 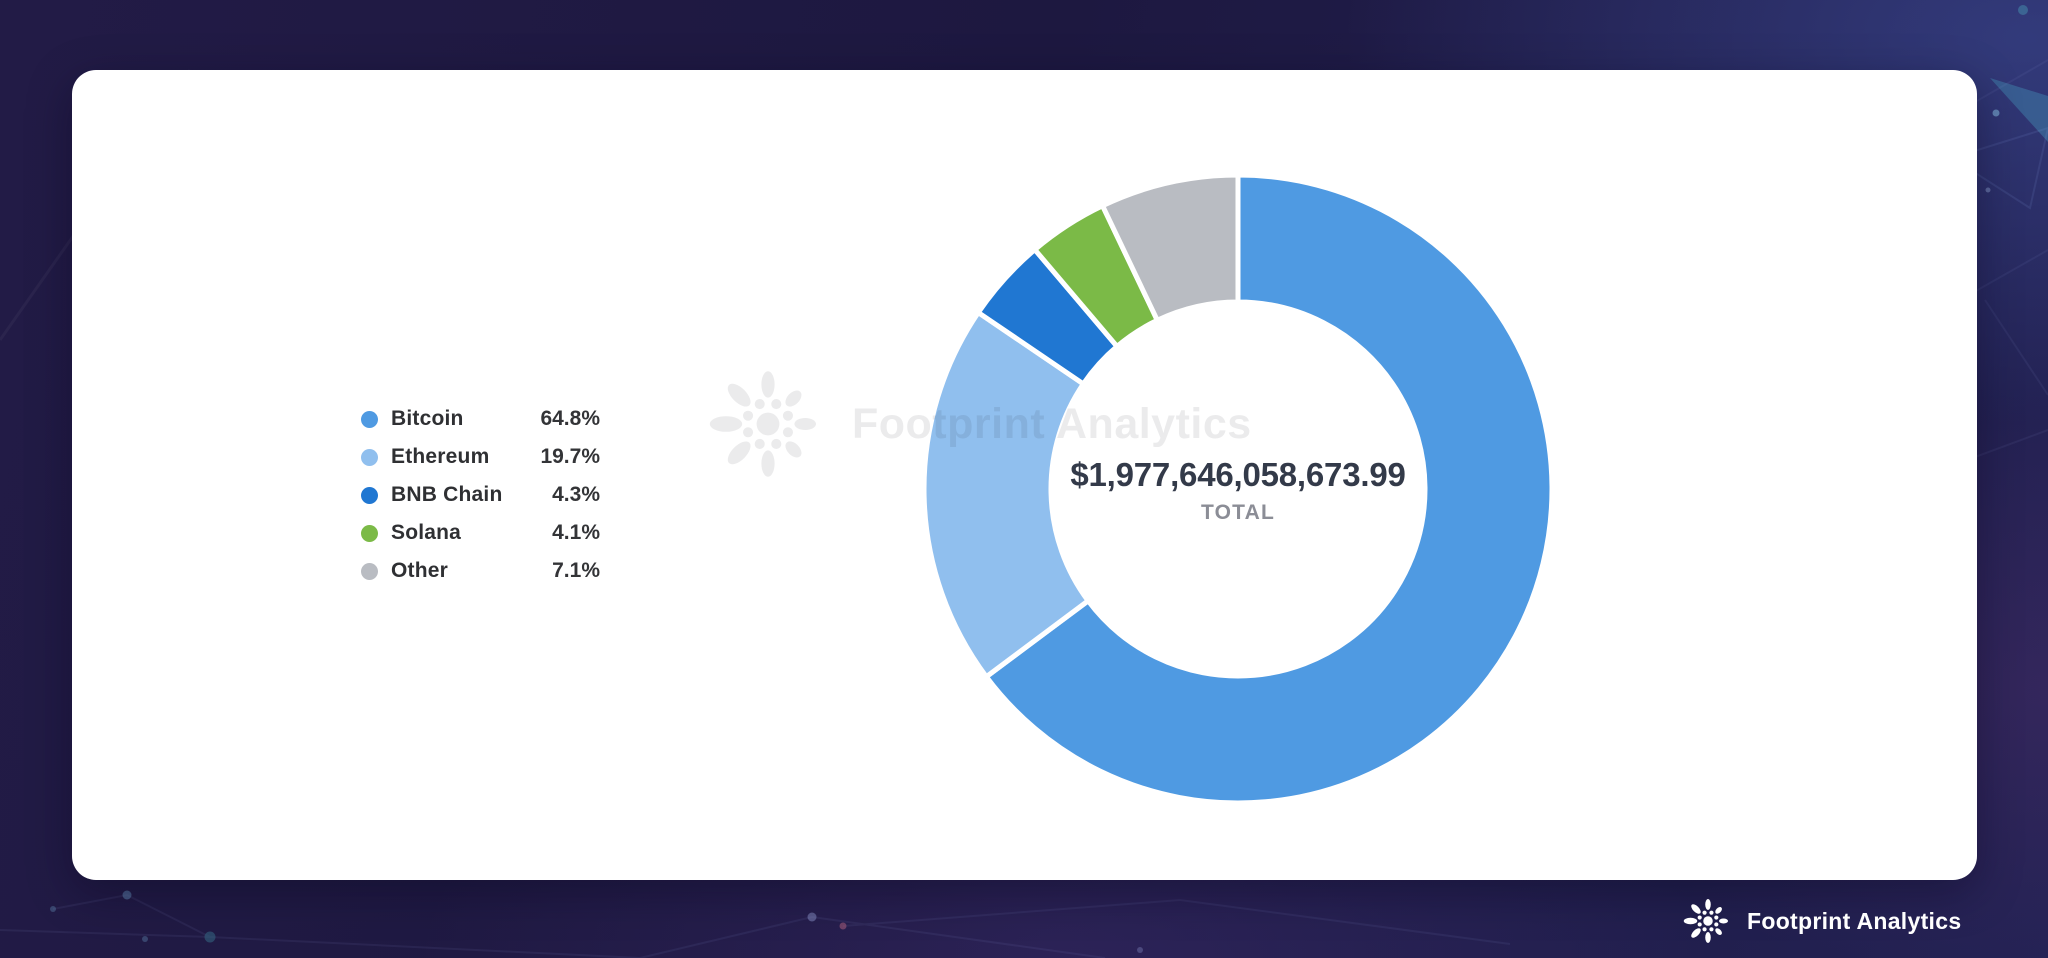 What do you see at coordinates (576, 494) in the screenshot?
I see `legend-percent: 4.3%` at bounding box center [576, 494].